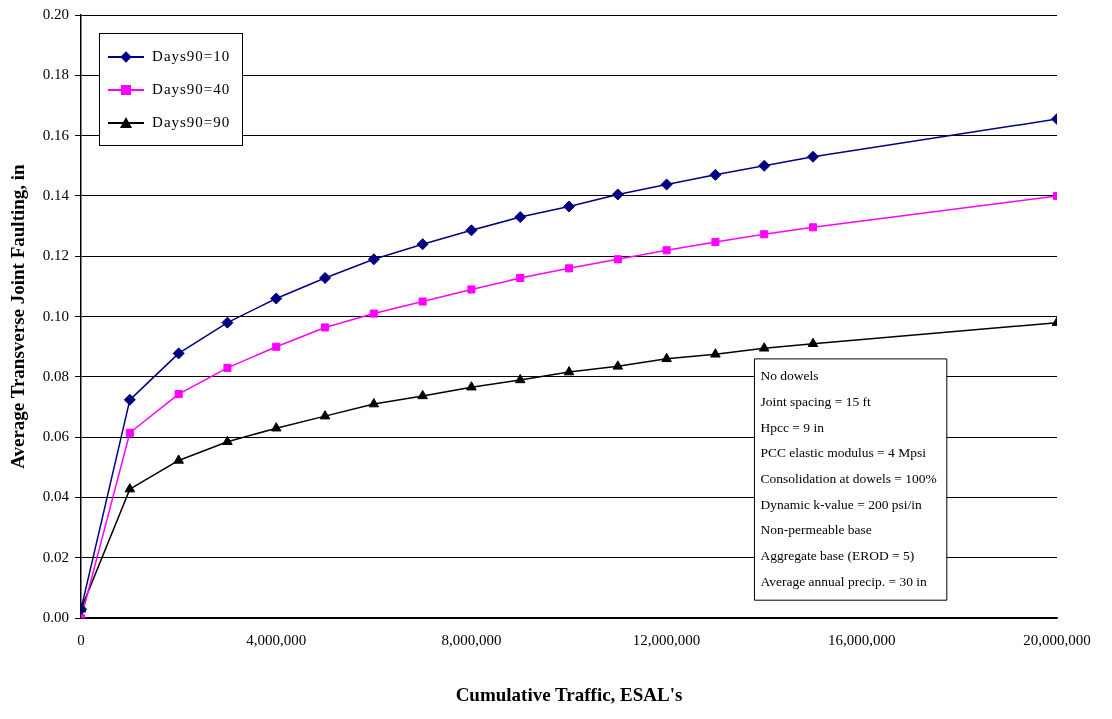 This screenshot has height=719, width=1112. What do you see at coordinates (56, 13) in the screenshot?
I see `y-tick-label: 0.20` at bounding box center [56, 13].